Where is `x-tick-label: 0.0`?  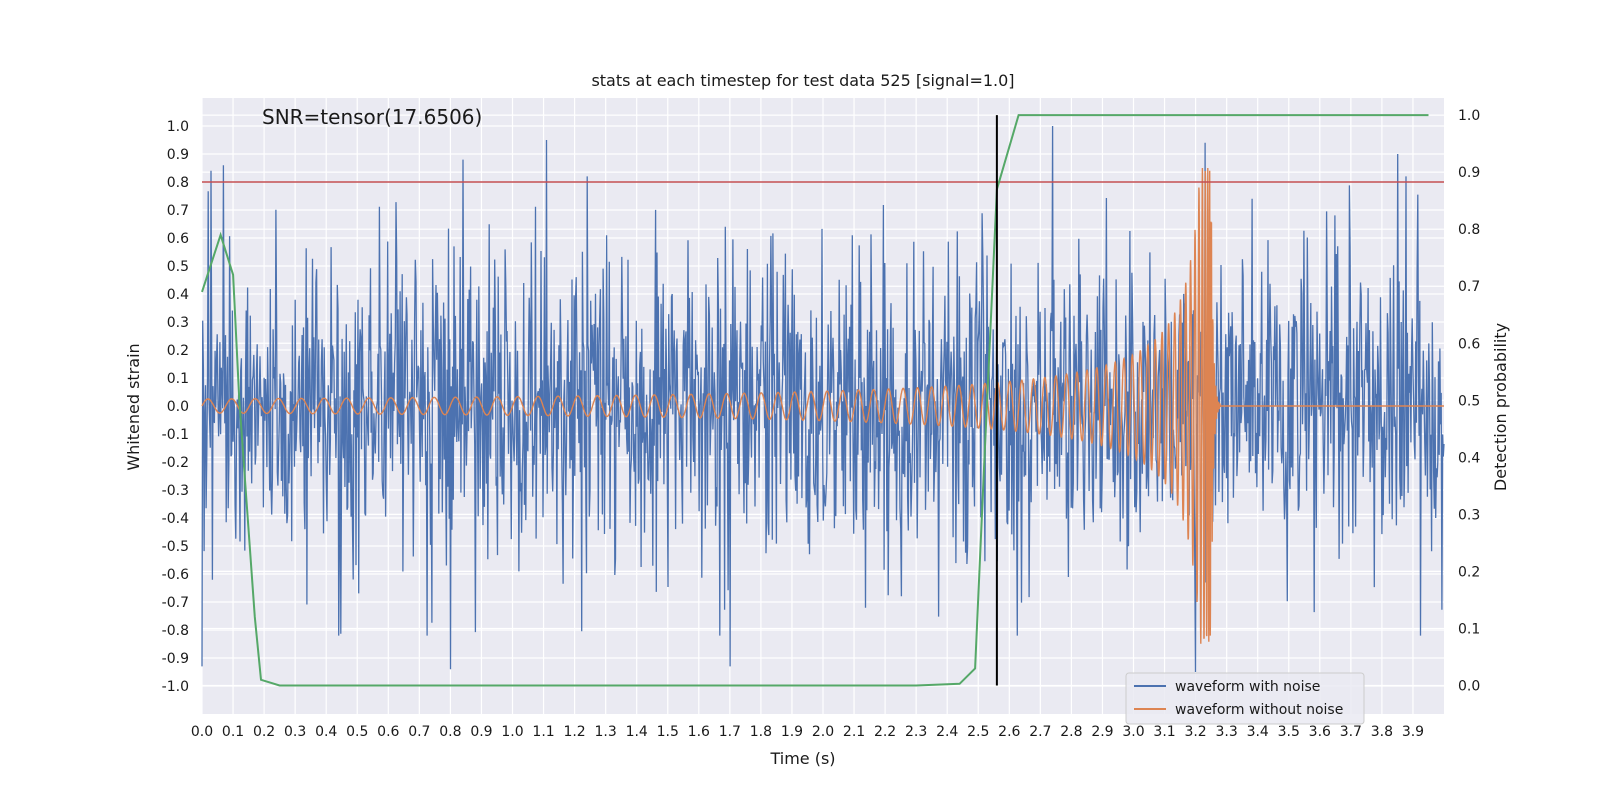 x-tick-label: 0.0 is located at coordinates (202, 732).